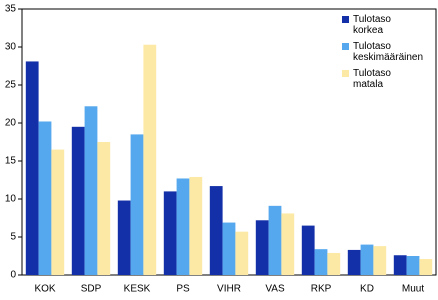 Image resolution: width=438 pixels, height=300 pixels. What do you see at coordinates (367, 289) in the screenshot?
I see `x-tick-label: KD` at bounding box center [367, 289].